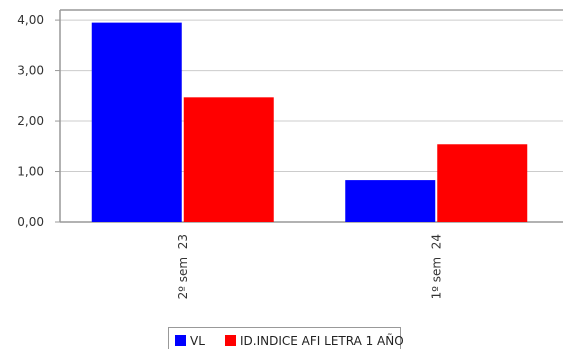 This screenshot has width=563, height=349. Describe the element at coordinates (436, 266) in the screenshot. I see `x-tick-label: 1º sem 24` at that location.